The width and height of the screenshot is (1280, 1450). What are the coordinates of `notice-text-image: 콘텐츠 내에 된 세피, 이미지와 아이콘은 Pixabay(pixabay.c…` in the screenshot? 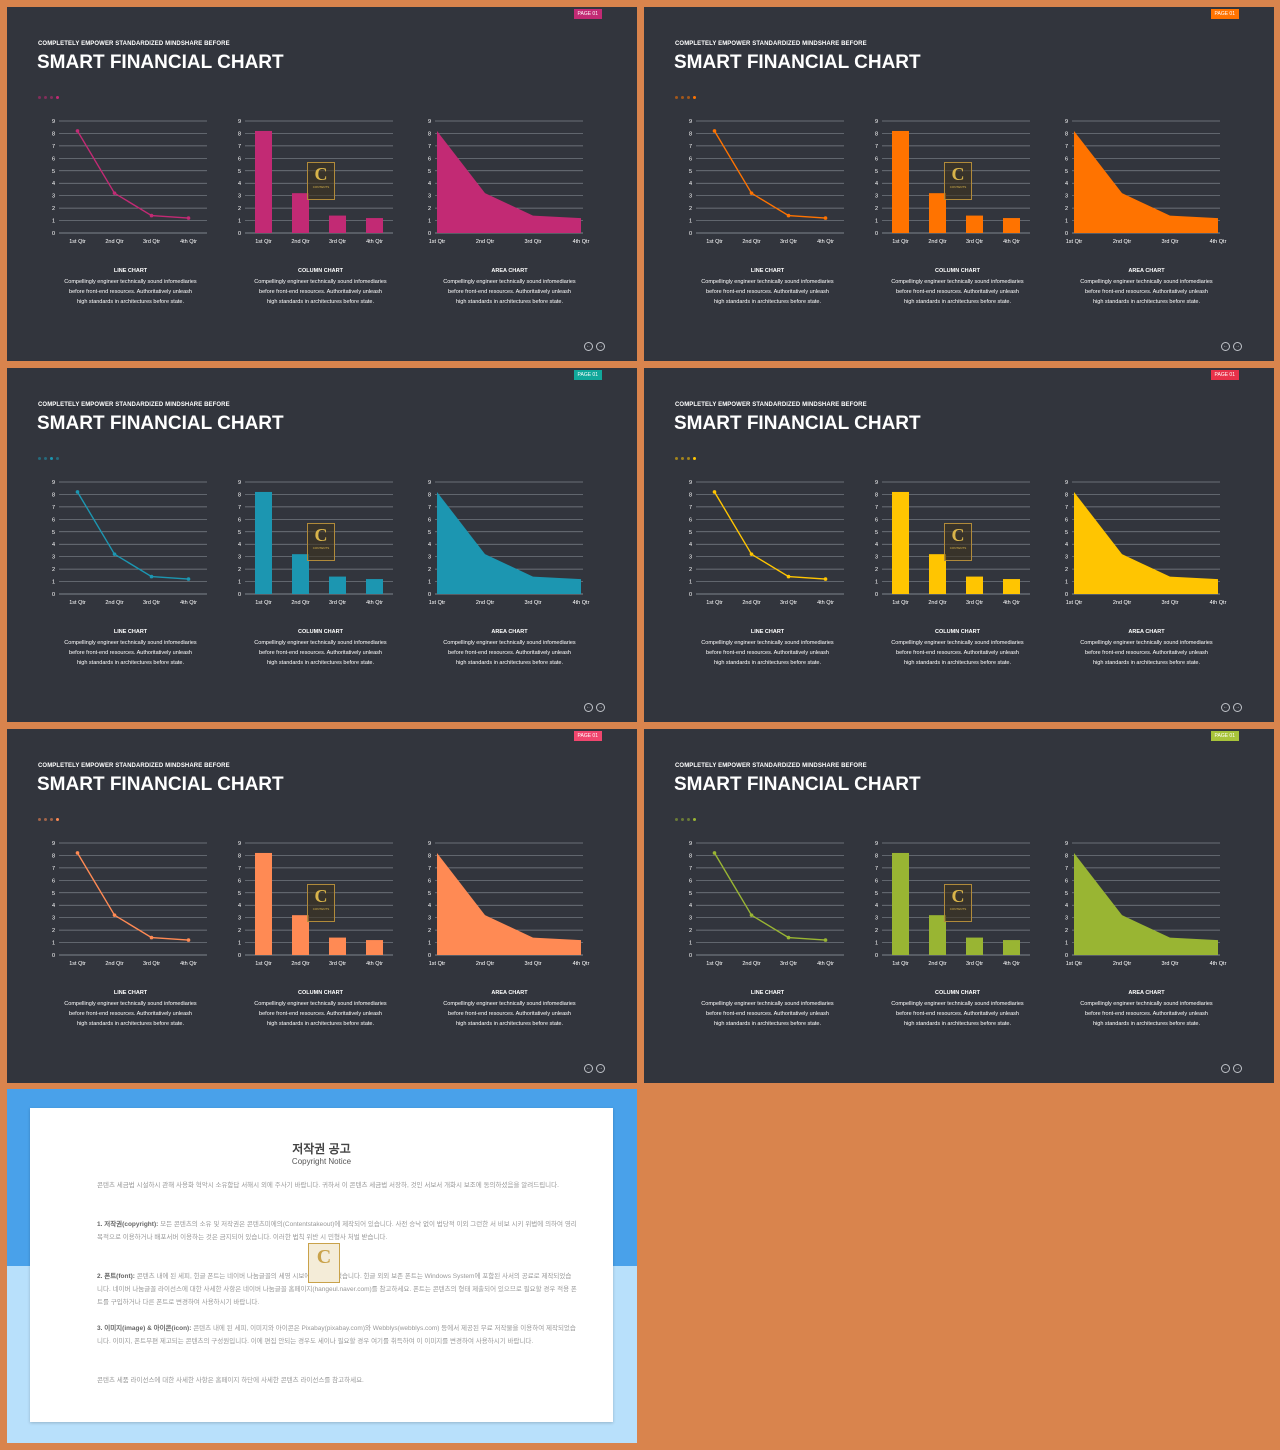 It's located at (336, 1335).